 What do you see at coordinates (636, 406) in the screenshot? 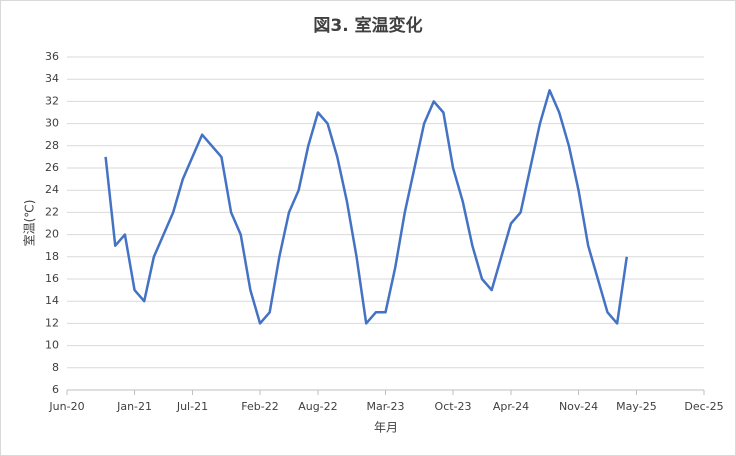
I see `x-tick-label: May-25` at bounding box center [636, 406].